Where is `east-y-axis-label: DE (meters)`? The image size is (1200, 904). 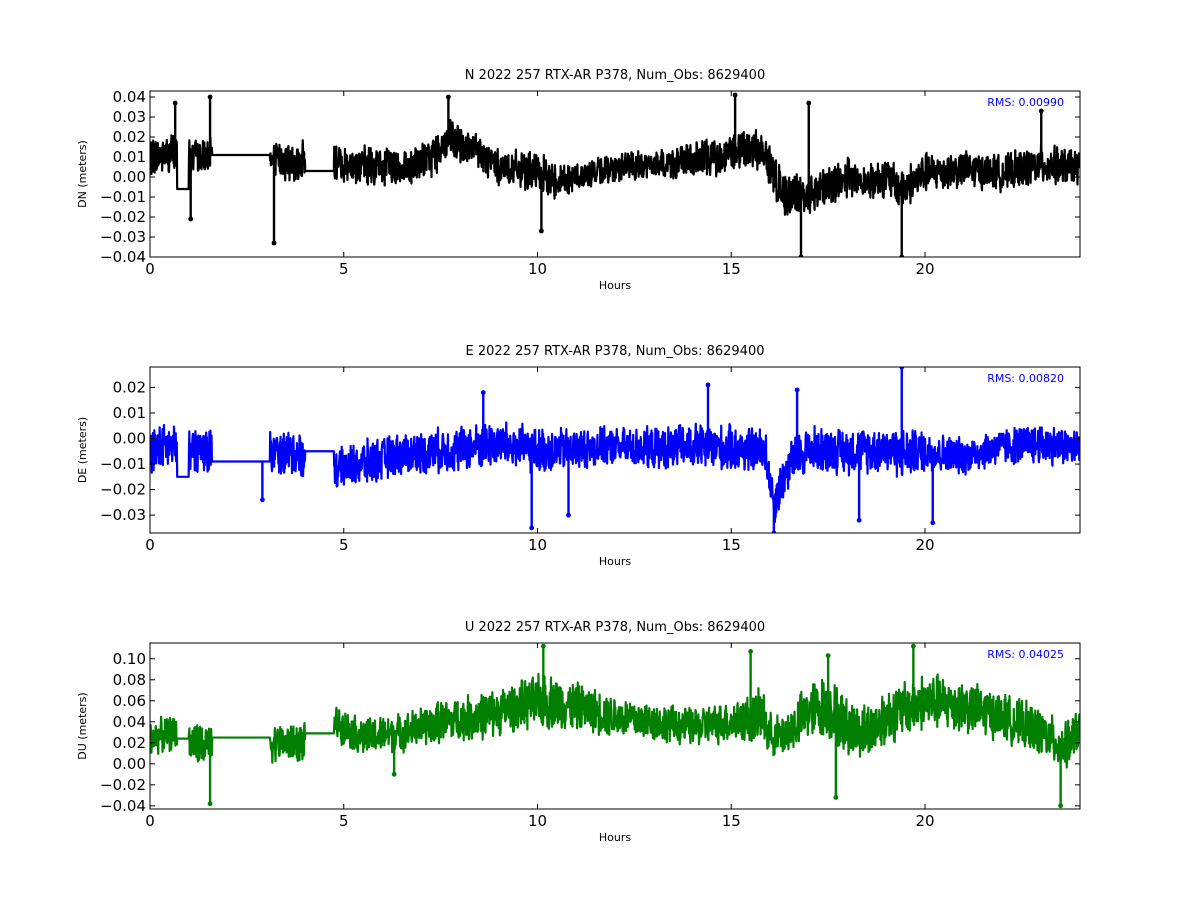 east-y-axis-label: DE (meters) is located at coordinates (82, 450).